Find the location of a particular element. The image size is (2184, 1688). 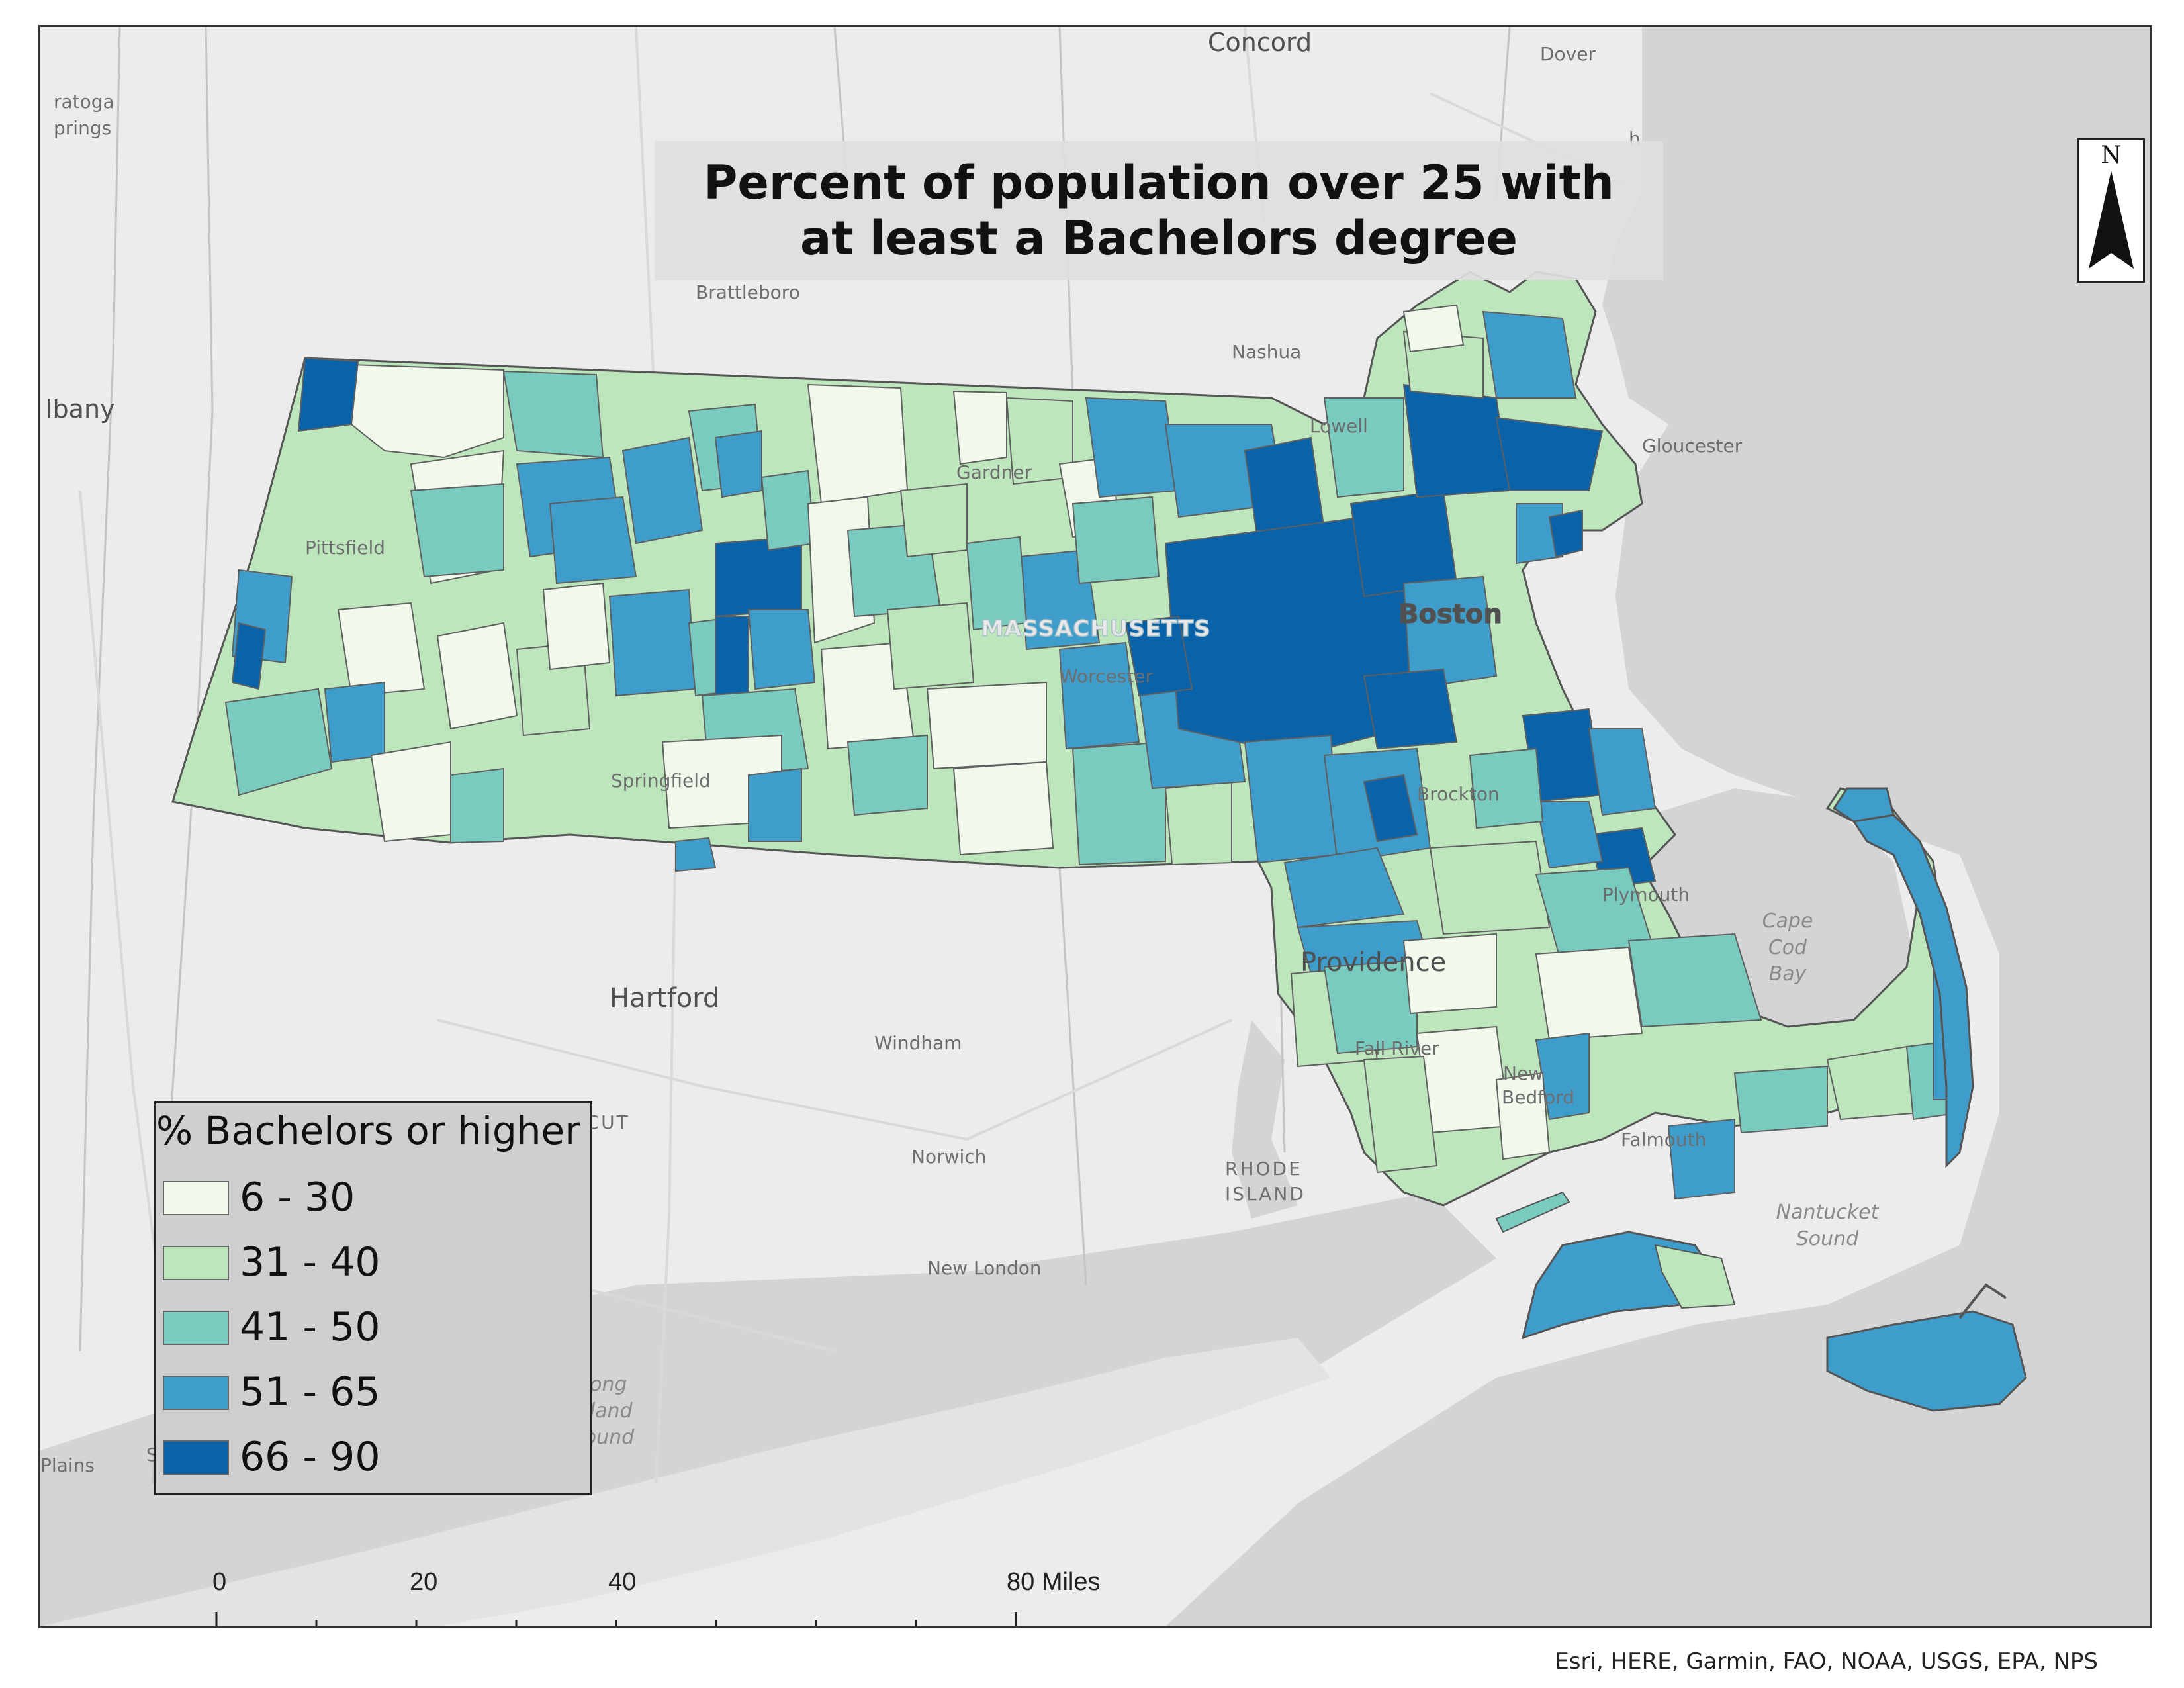

water-label-line: Nantucket is located at coordinates (1828, 1212).